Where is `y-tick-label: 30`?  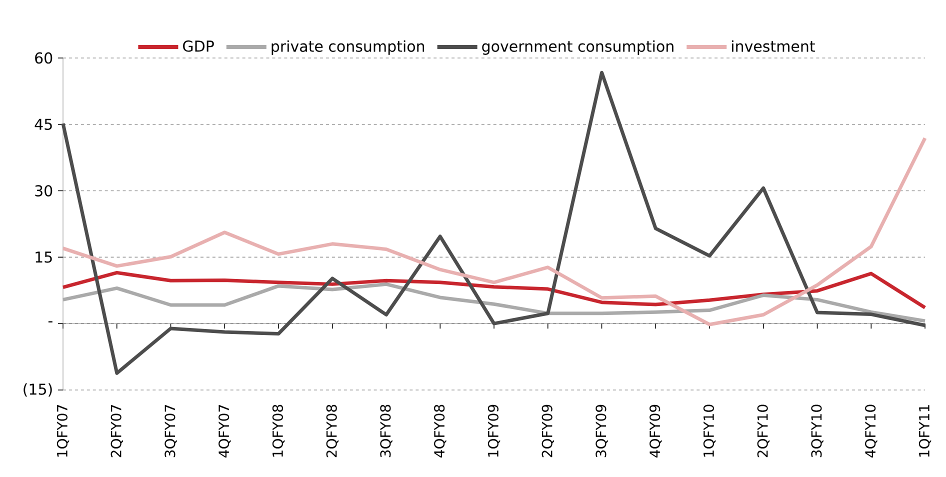
y-tick-label: 30 is located at coordinates (43, 190).